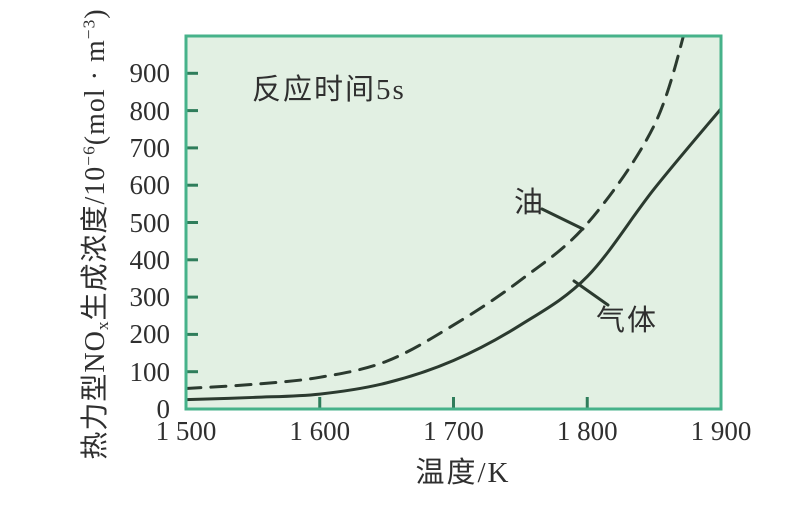  Describe the element at coordinates (89, 29) in the screenshot. I see `y-axis-label-segment: −3` at that location.